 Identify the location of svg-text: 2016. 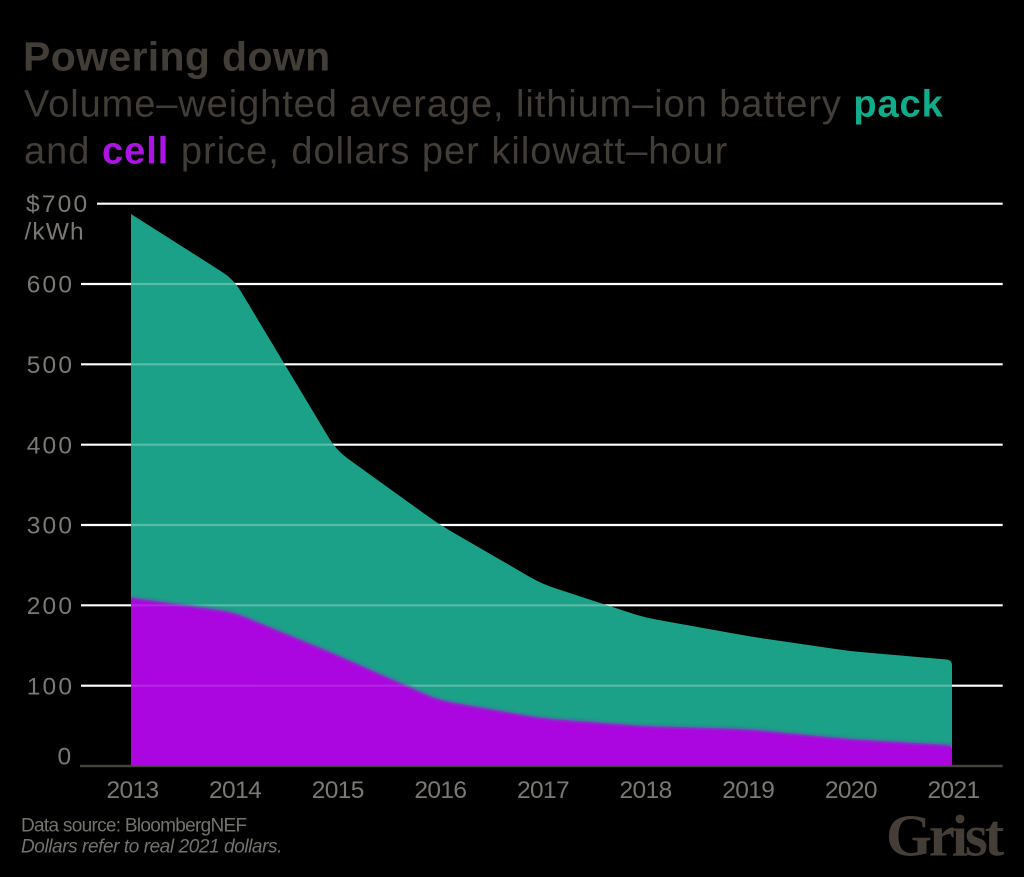
(440, 790).